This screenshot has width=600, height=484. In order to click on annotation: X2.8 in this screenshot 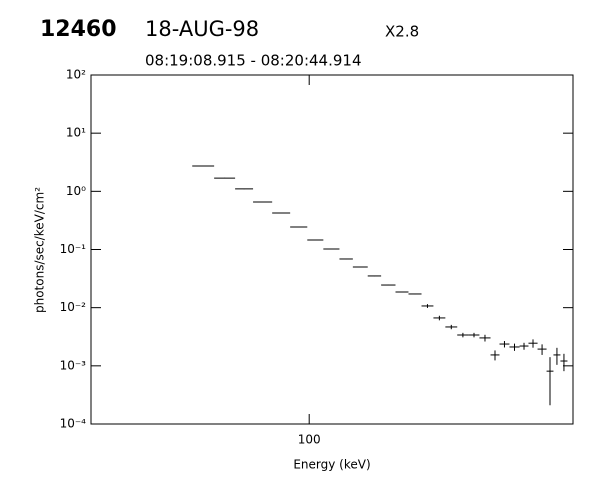, I will do `click(402, 32)`.